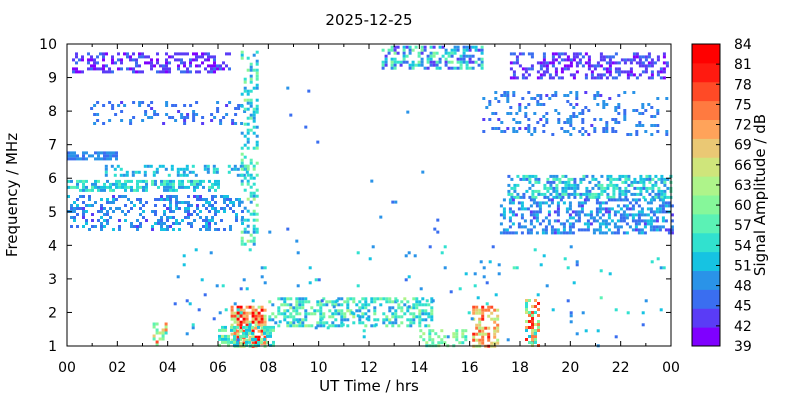 The height and width of the screenshot is (400, 800). I want to click on x-axis-label: UT Time / hrs, so click(369, 386).